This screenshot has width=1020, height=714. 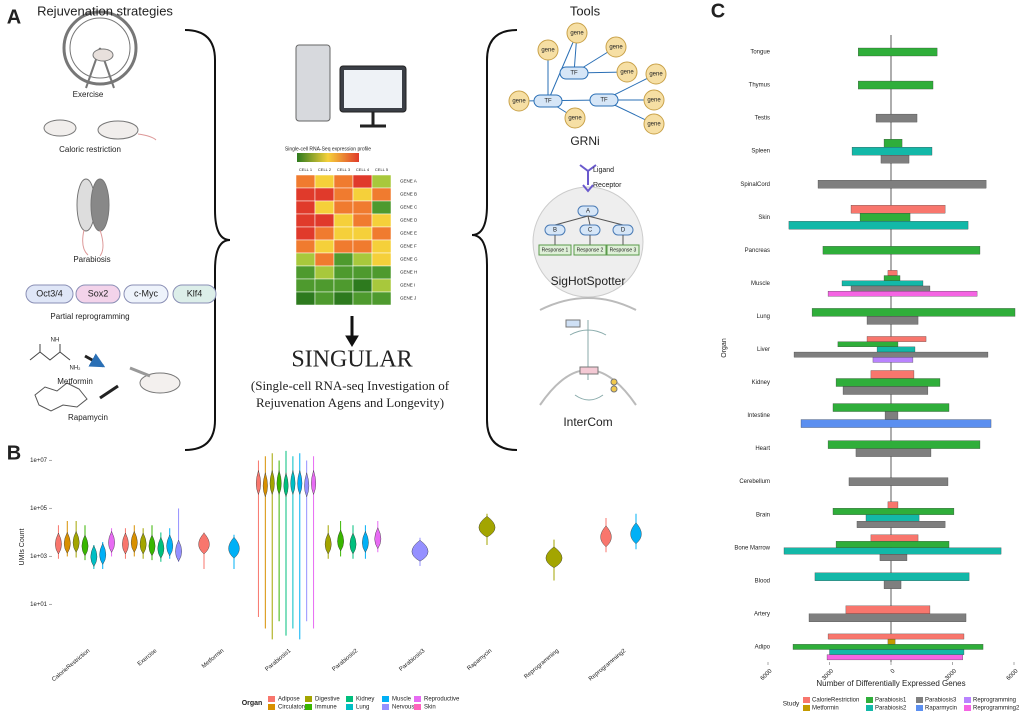 What do you see at coordinates (14, 17) in the screenshot?
I see `panel-label: A` at bounding box center [14, 17].